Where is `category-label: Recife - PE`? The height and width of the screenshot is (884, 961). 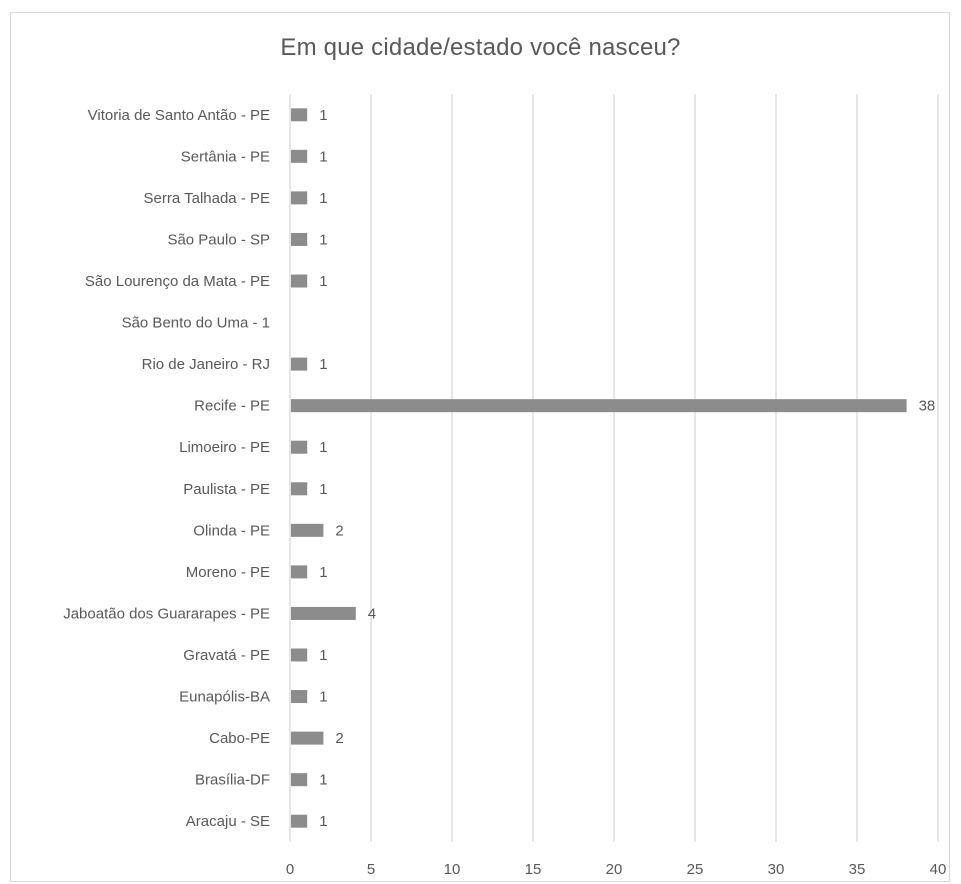 category-label: Recife - PE is located at coordinates (232, 406).